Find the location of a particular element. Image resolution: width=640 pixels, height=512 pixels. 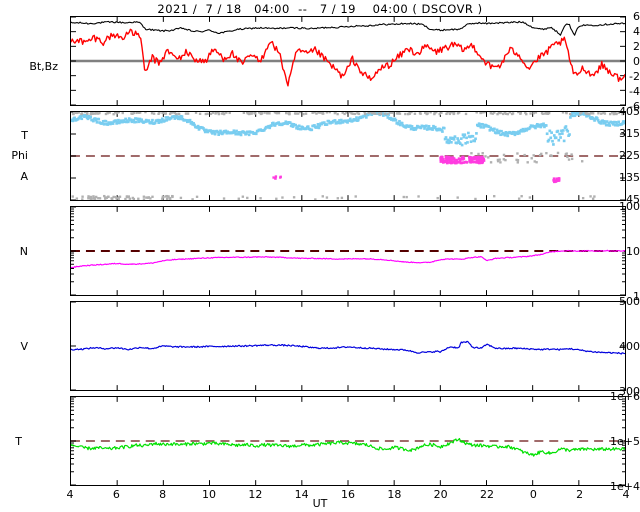

panel4-ytick-0: 500 is located at coordinates (629, 301).